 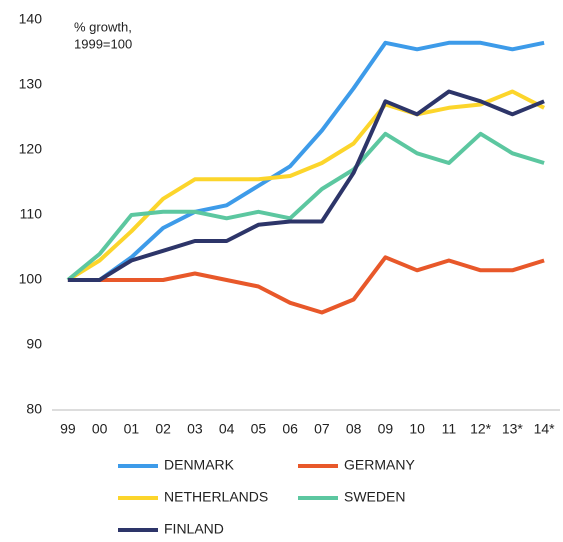 What do you see at coordinates (513, 429) in the screenshot?
I see `x-tick-label: 13*` at bounding box center [513, 429].